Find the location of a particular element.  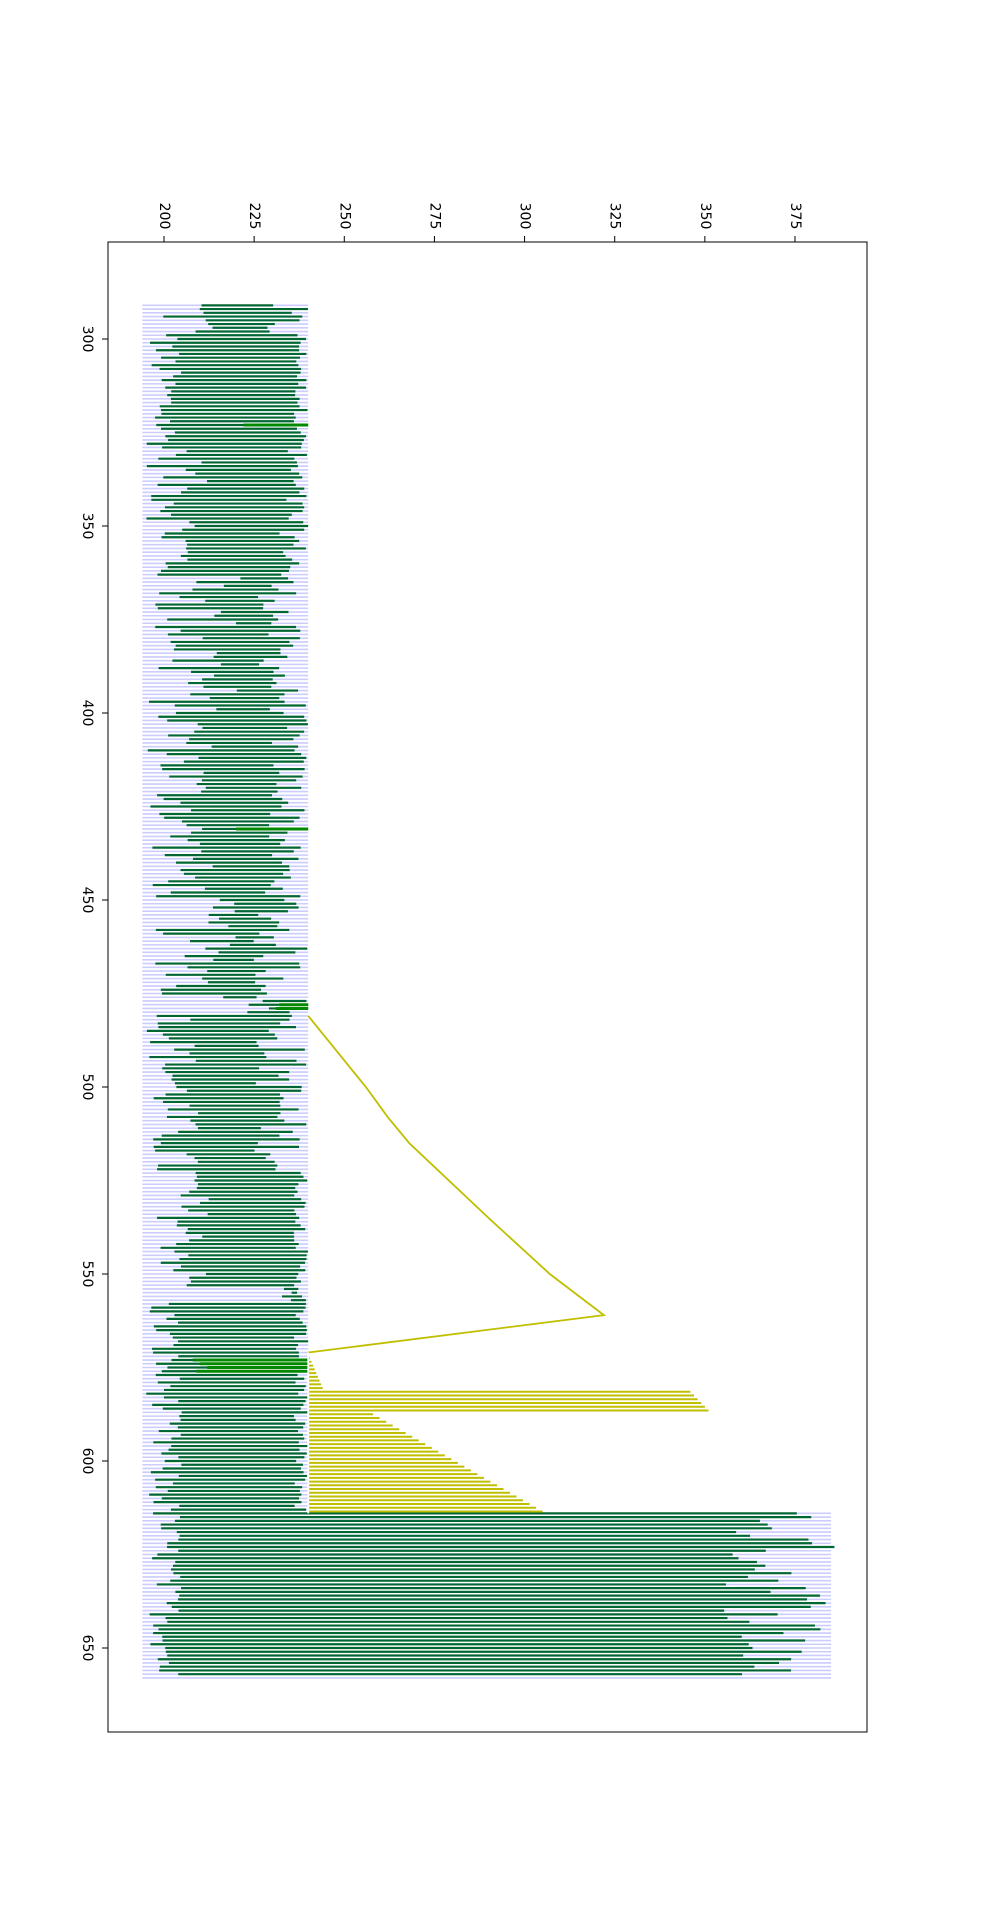

x-tick-label: 350 is located at coordinates (87, 526).